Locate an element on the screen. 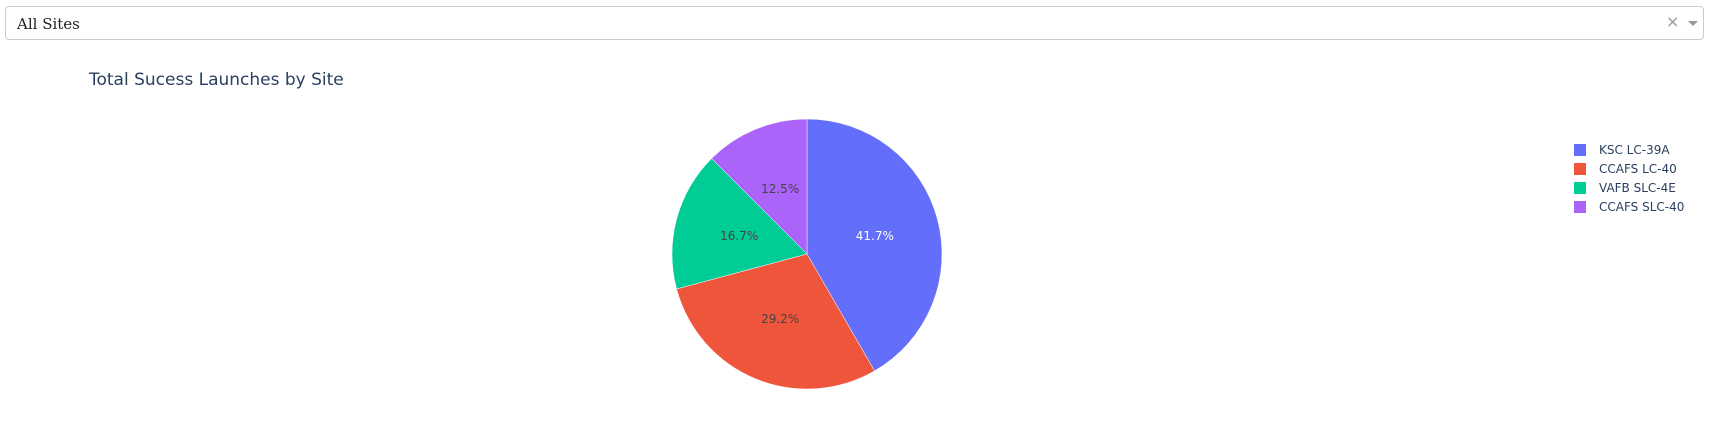  legend-item: VAFB SLC-4E is located at coordinates (1625, 188).